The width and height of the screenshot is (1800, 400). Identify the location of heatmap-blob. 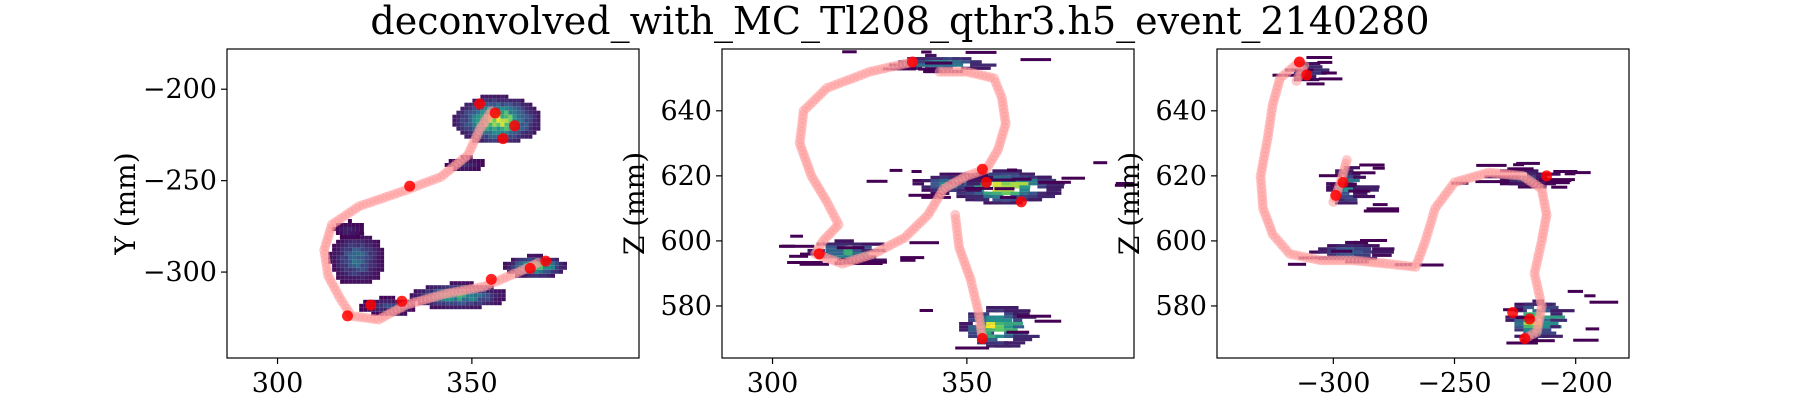
(356, 257).